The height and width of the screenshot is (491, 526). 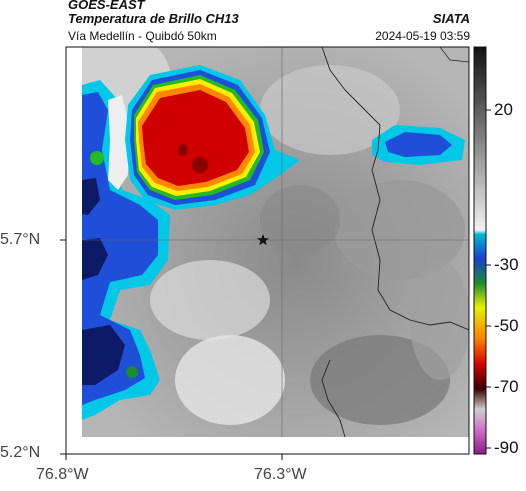 I want to click on brand-label: SIATA, so click(x=451, y=18).